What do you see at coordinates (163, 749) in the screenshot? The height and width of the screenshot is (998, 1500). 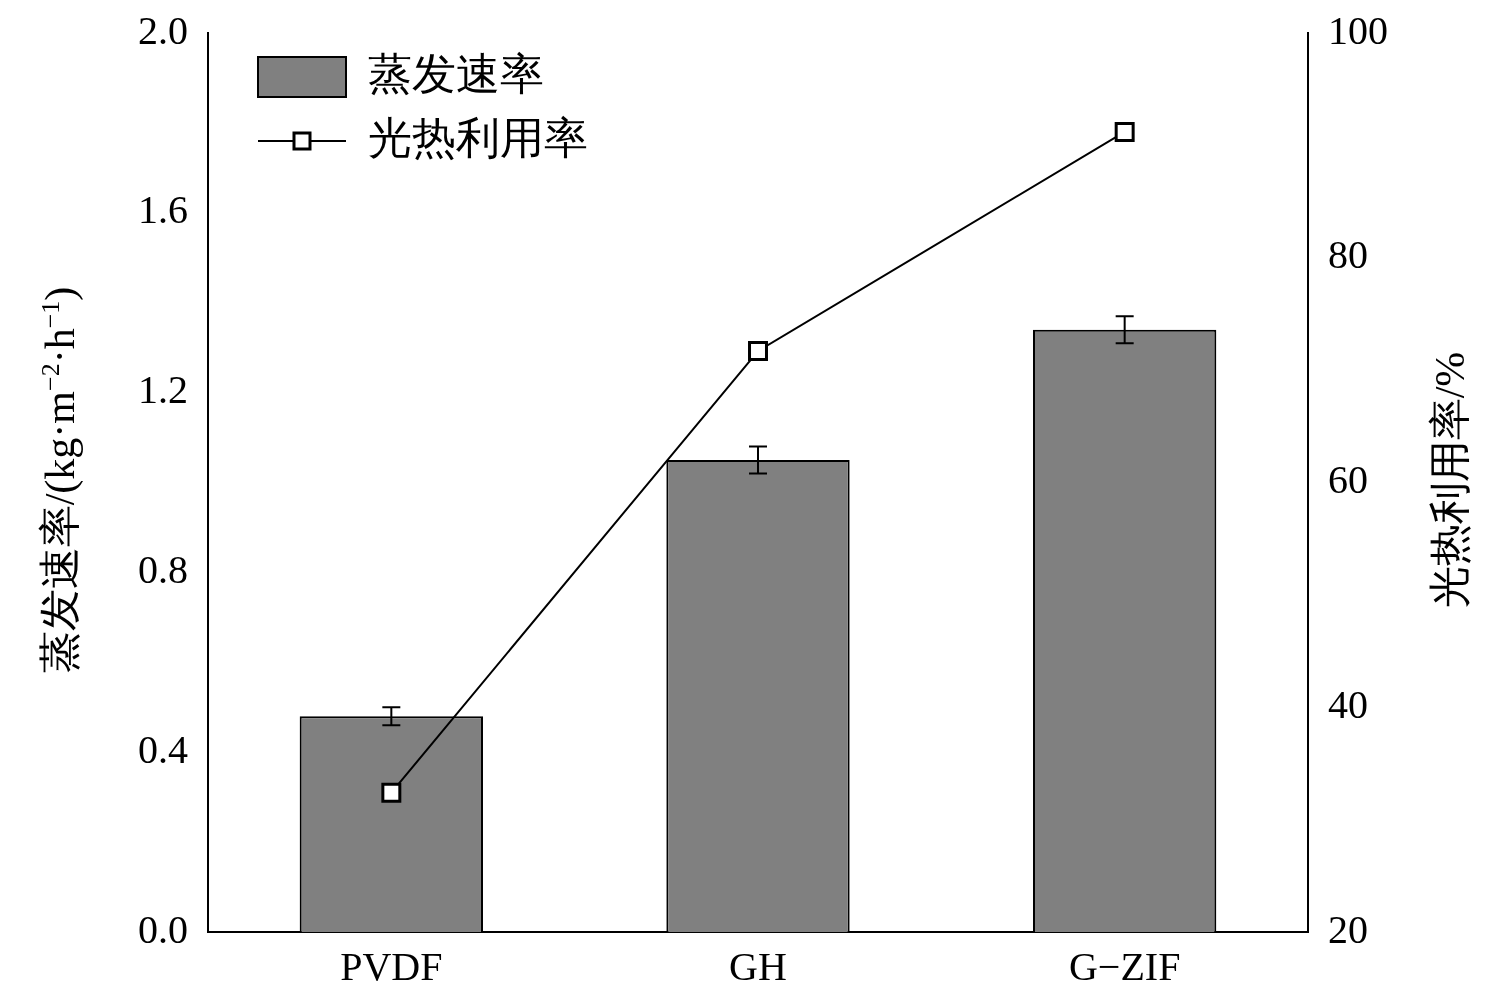 I see `y-tick-label: 0.4` at bounding box center [163, 749].